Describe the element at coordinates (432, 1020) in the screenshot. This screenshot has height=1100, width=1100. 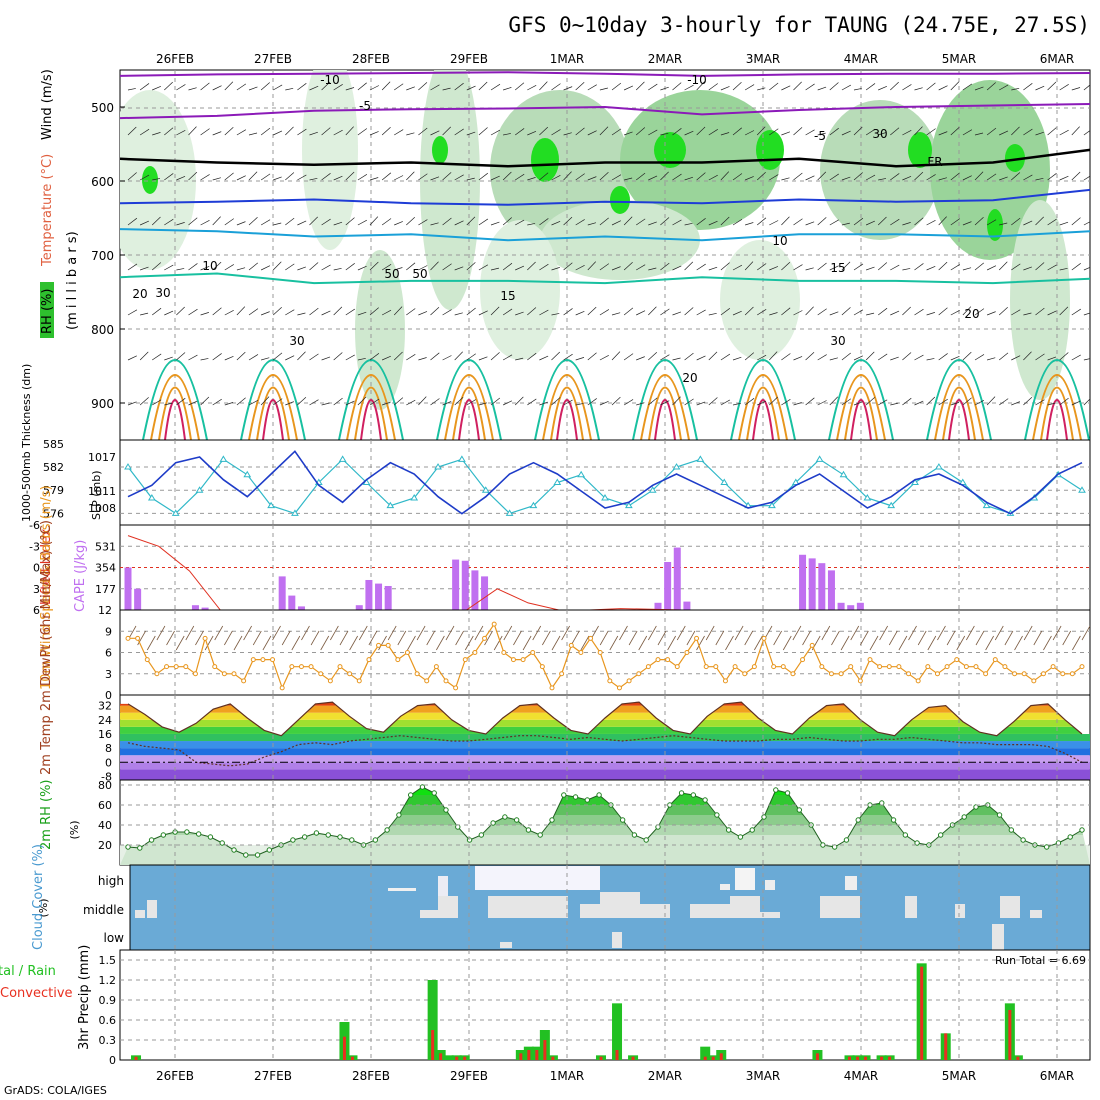
I see `precip-total-bar` at that location.